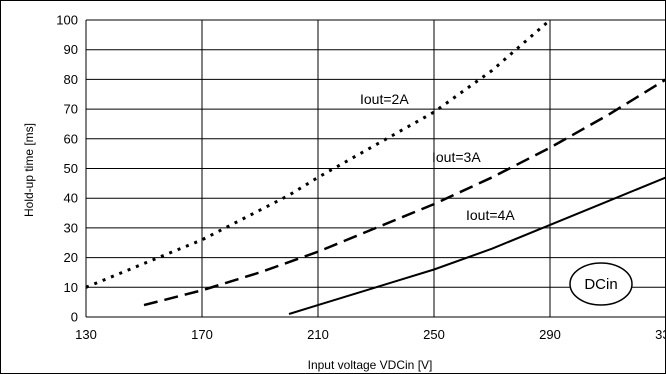 The height and width of the screenshot is (374, 666). I want to click on x-tick-label: 170, so click(202, 334).